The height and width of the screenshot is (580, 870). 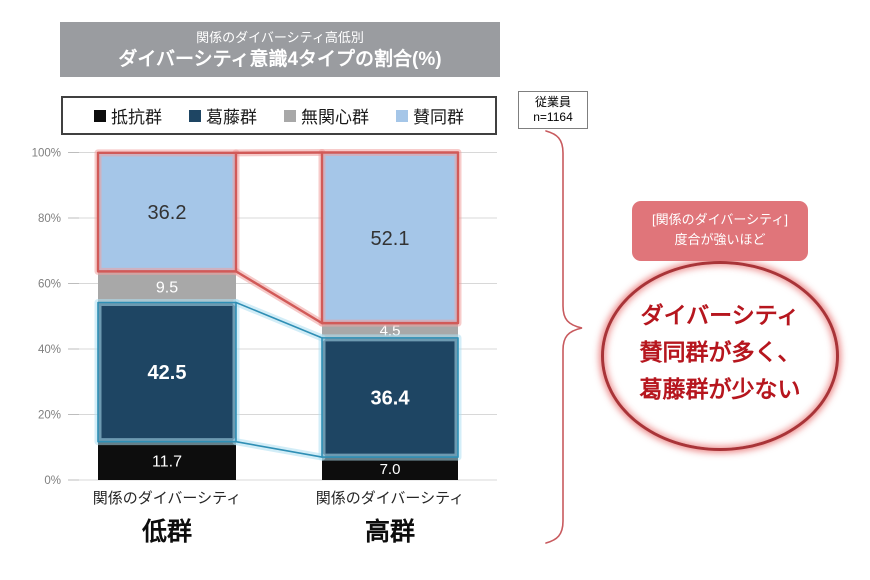 I want to click on legend-label: 抵抗群, so click(x=136, y=117).